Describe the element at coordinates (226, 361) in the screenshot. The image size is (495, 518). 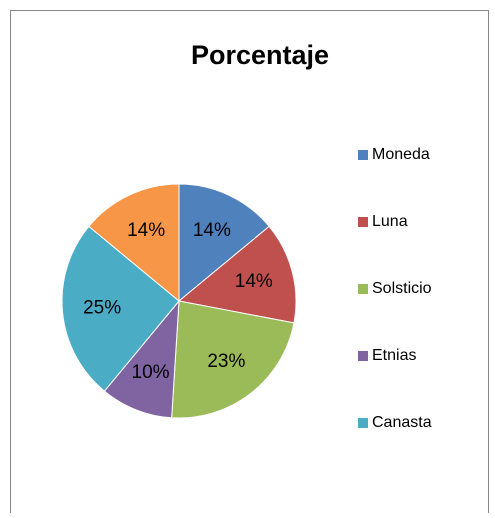
I see `data-label: 23%` at that location.